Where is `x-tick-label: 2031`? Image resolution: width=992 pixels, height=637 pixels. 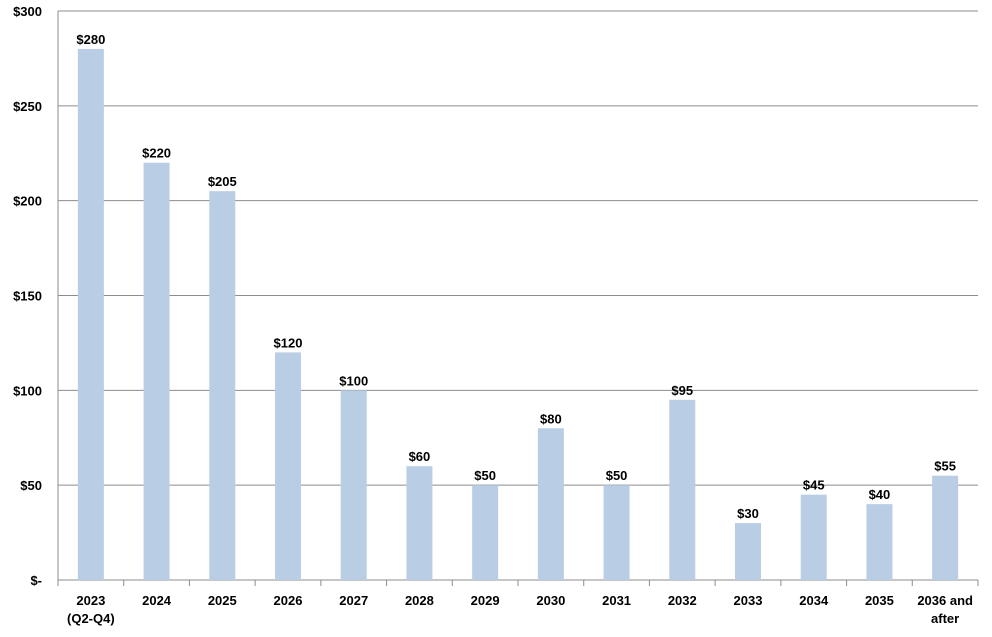
x-tick-label: 2031 is located at coordinates (616, 600).